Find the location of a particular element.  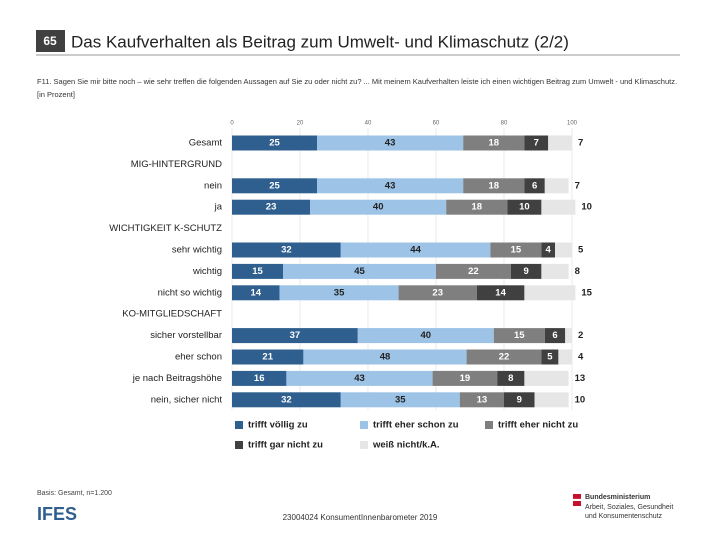

data-label: 4 is located at coordinates (581, 357).